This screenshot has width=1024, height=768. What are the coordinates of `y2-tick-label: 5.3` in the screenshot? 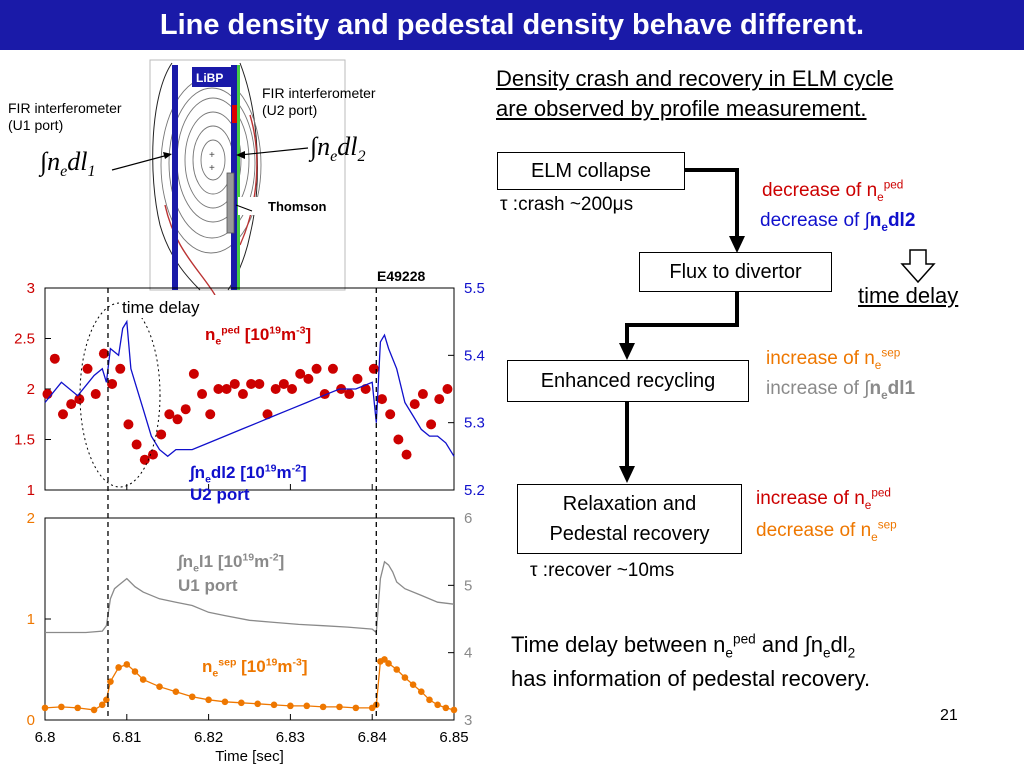 It's located at (474, 423).